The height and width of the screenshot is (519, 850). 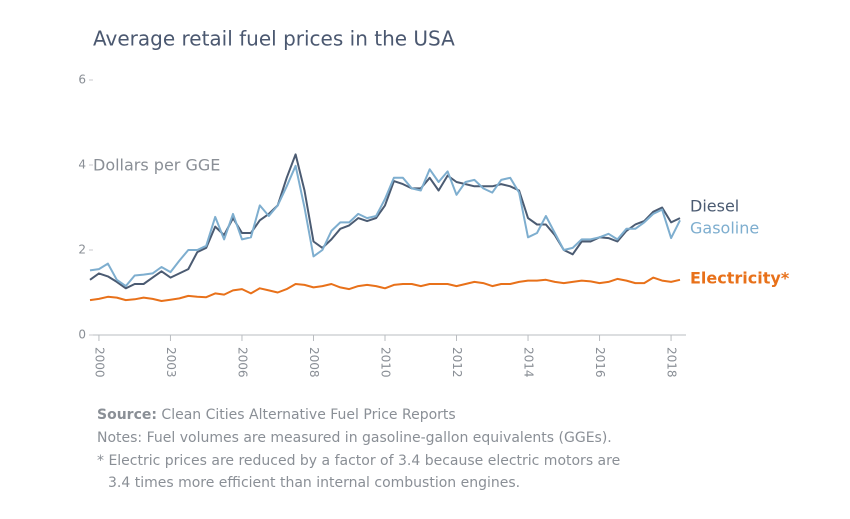 I want to click on x-tick-label: 2006, so click(x=242, y=362).